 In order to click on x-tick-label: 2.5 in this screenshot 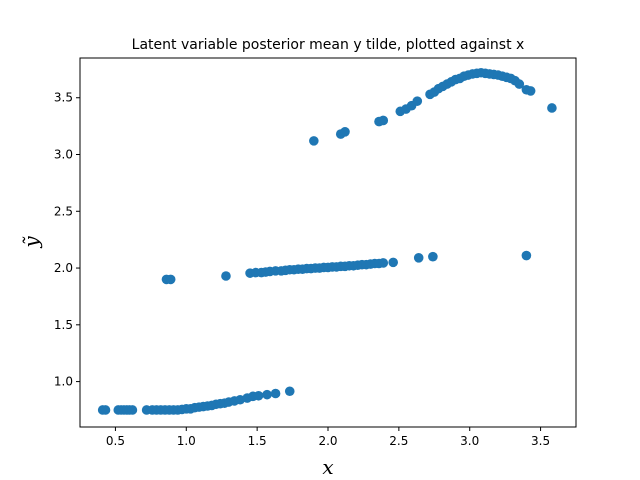, I will do `click(398, 441)`.